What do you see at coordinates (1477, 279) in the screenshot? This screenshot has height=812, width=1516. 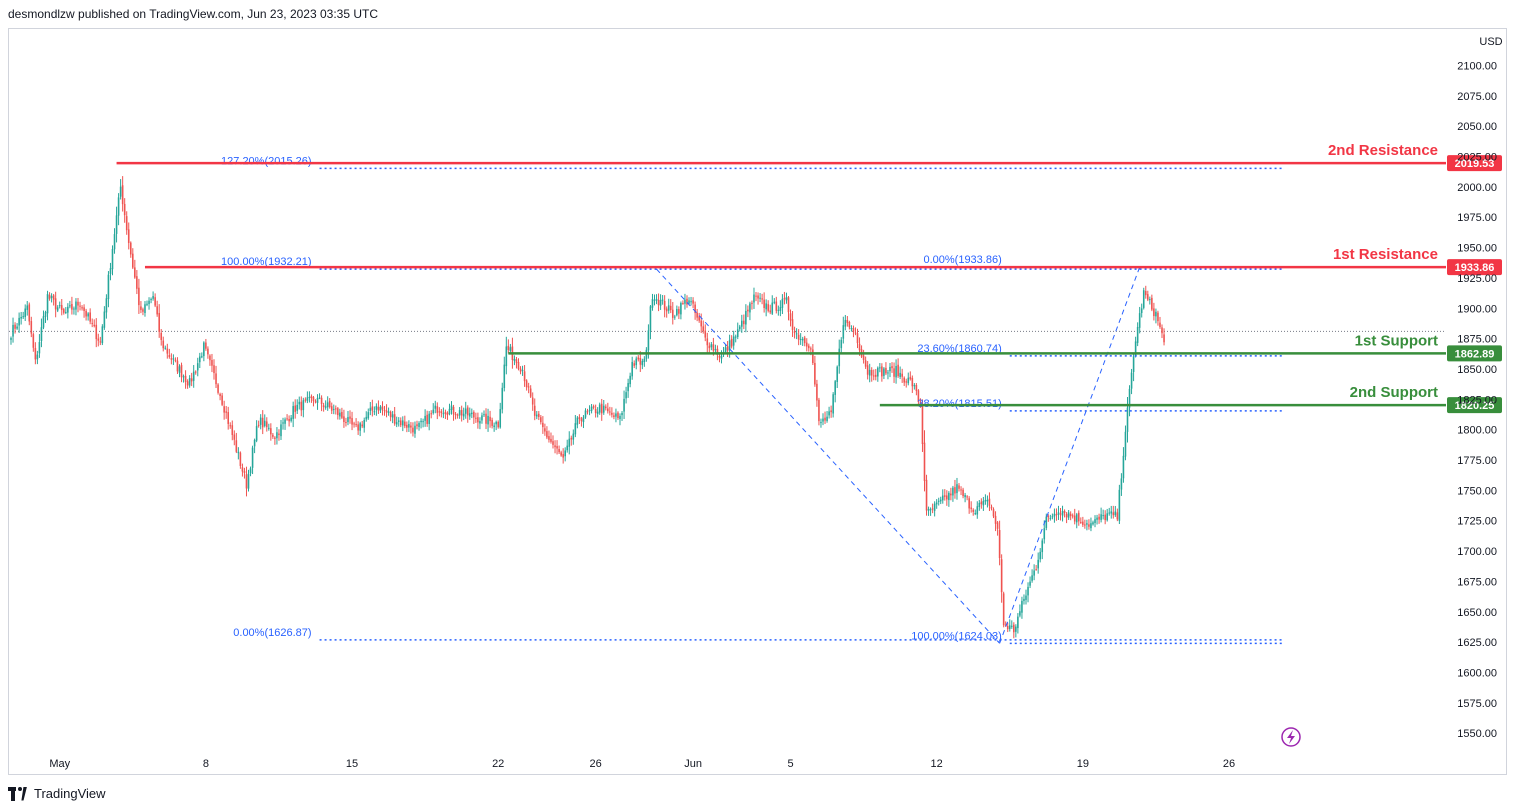 I see `price-tick-label: 1925.00` at bounding box center [1477, 279].